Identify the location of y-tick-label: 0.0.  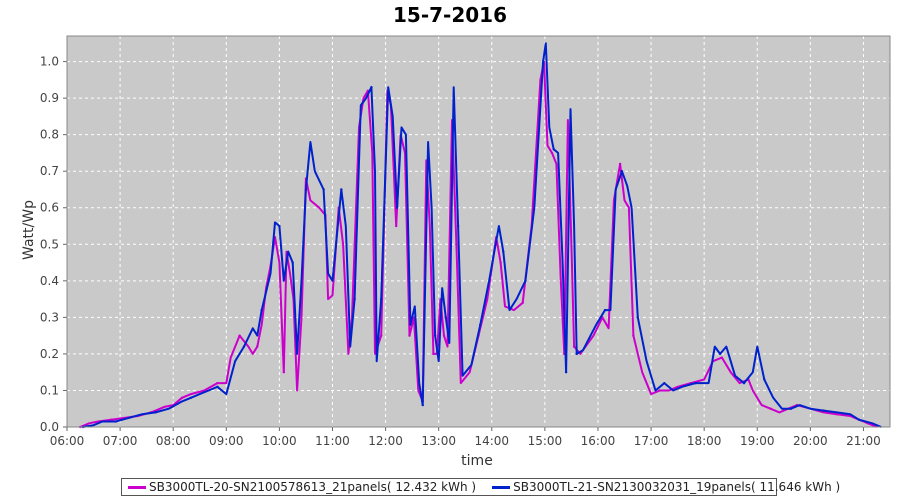
(49, 427).